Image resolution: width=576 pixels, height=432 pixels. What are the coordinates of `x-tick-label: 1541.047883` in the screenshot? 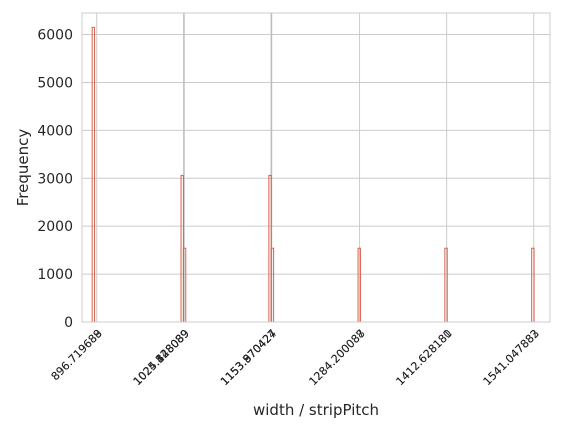 It's located at (511, 357).